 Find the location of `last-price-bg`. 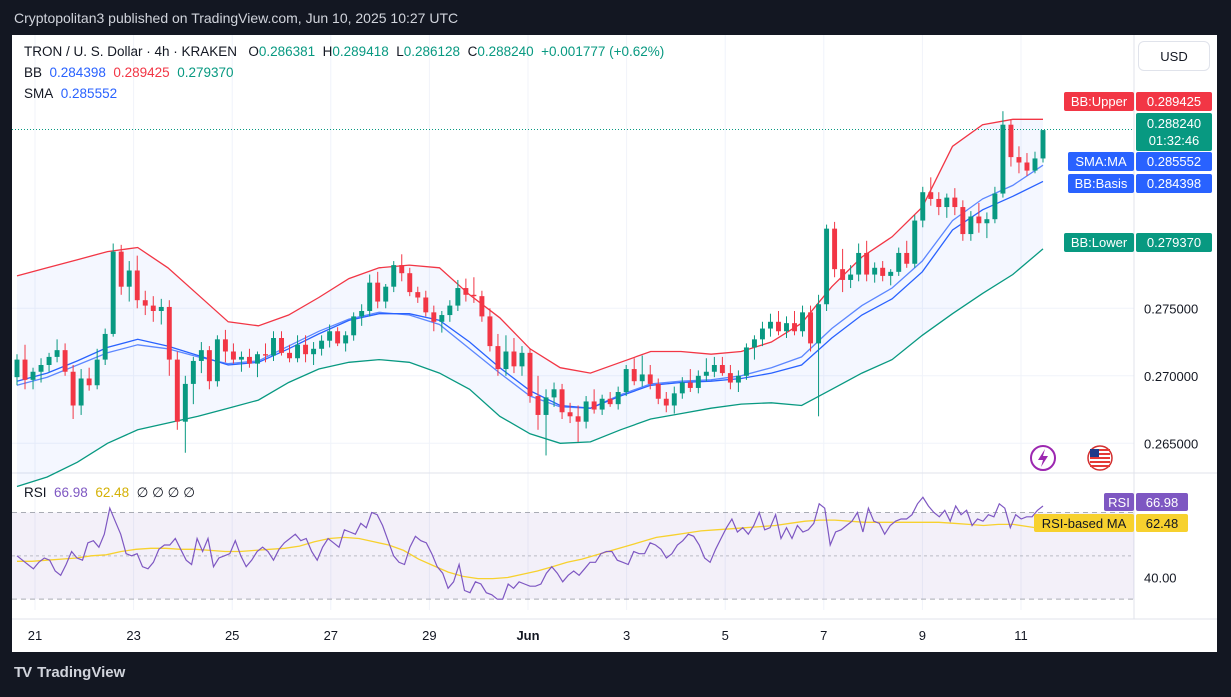

last-price-bg is located at coordinates (1174, 132).